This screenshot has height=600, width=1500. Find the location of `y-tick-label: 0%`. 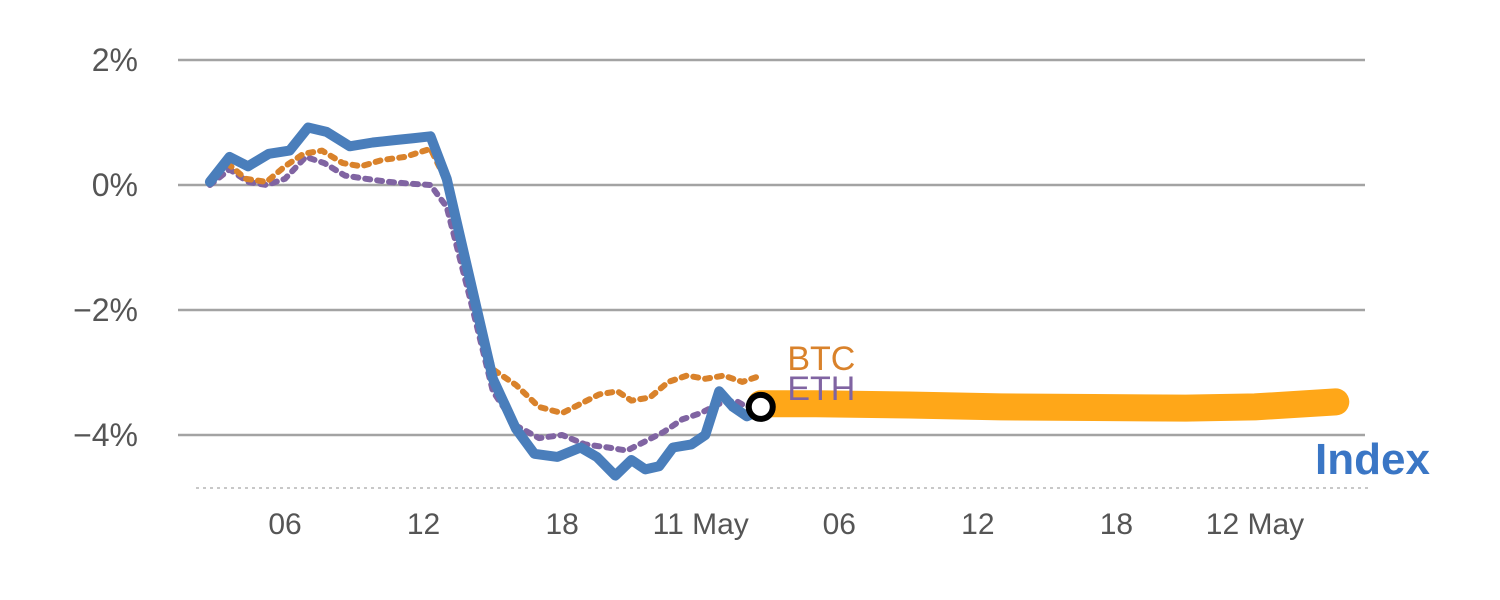

y-tick-label: 0% is located at coordinates (115, 185).